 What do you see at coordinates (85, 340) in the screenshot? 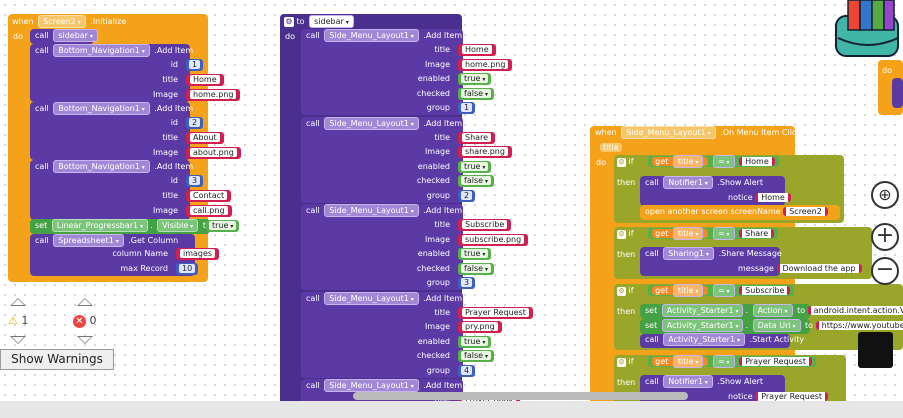
I see `error-next-arrow-icon` at bounding box center [85, 340].